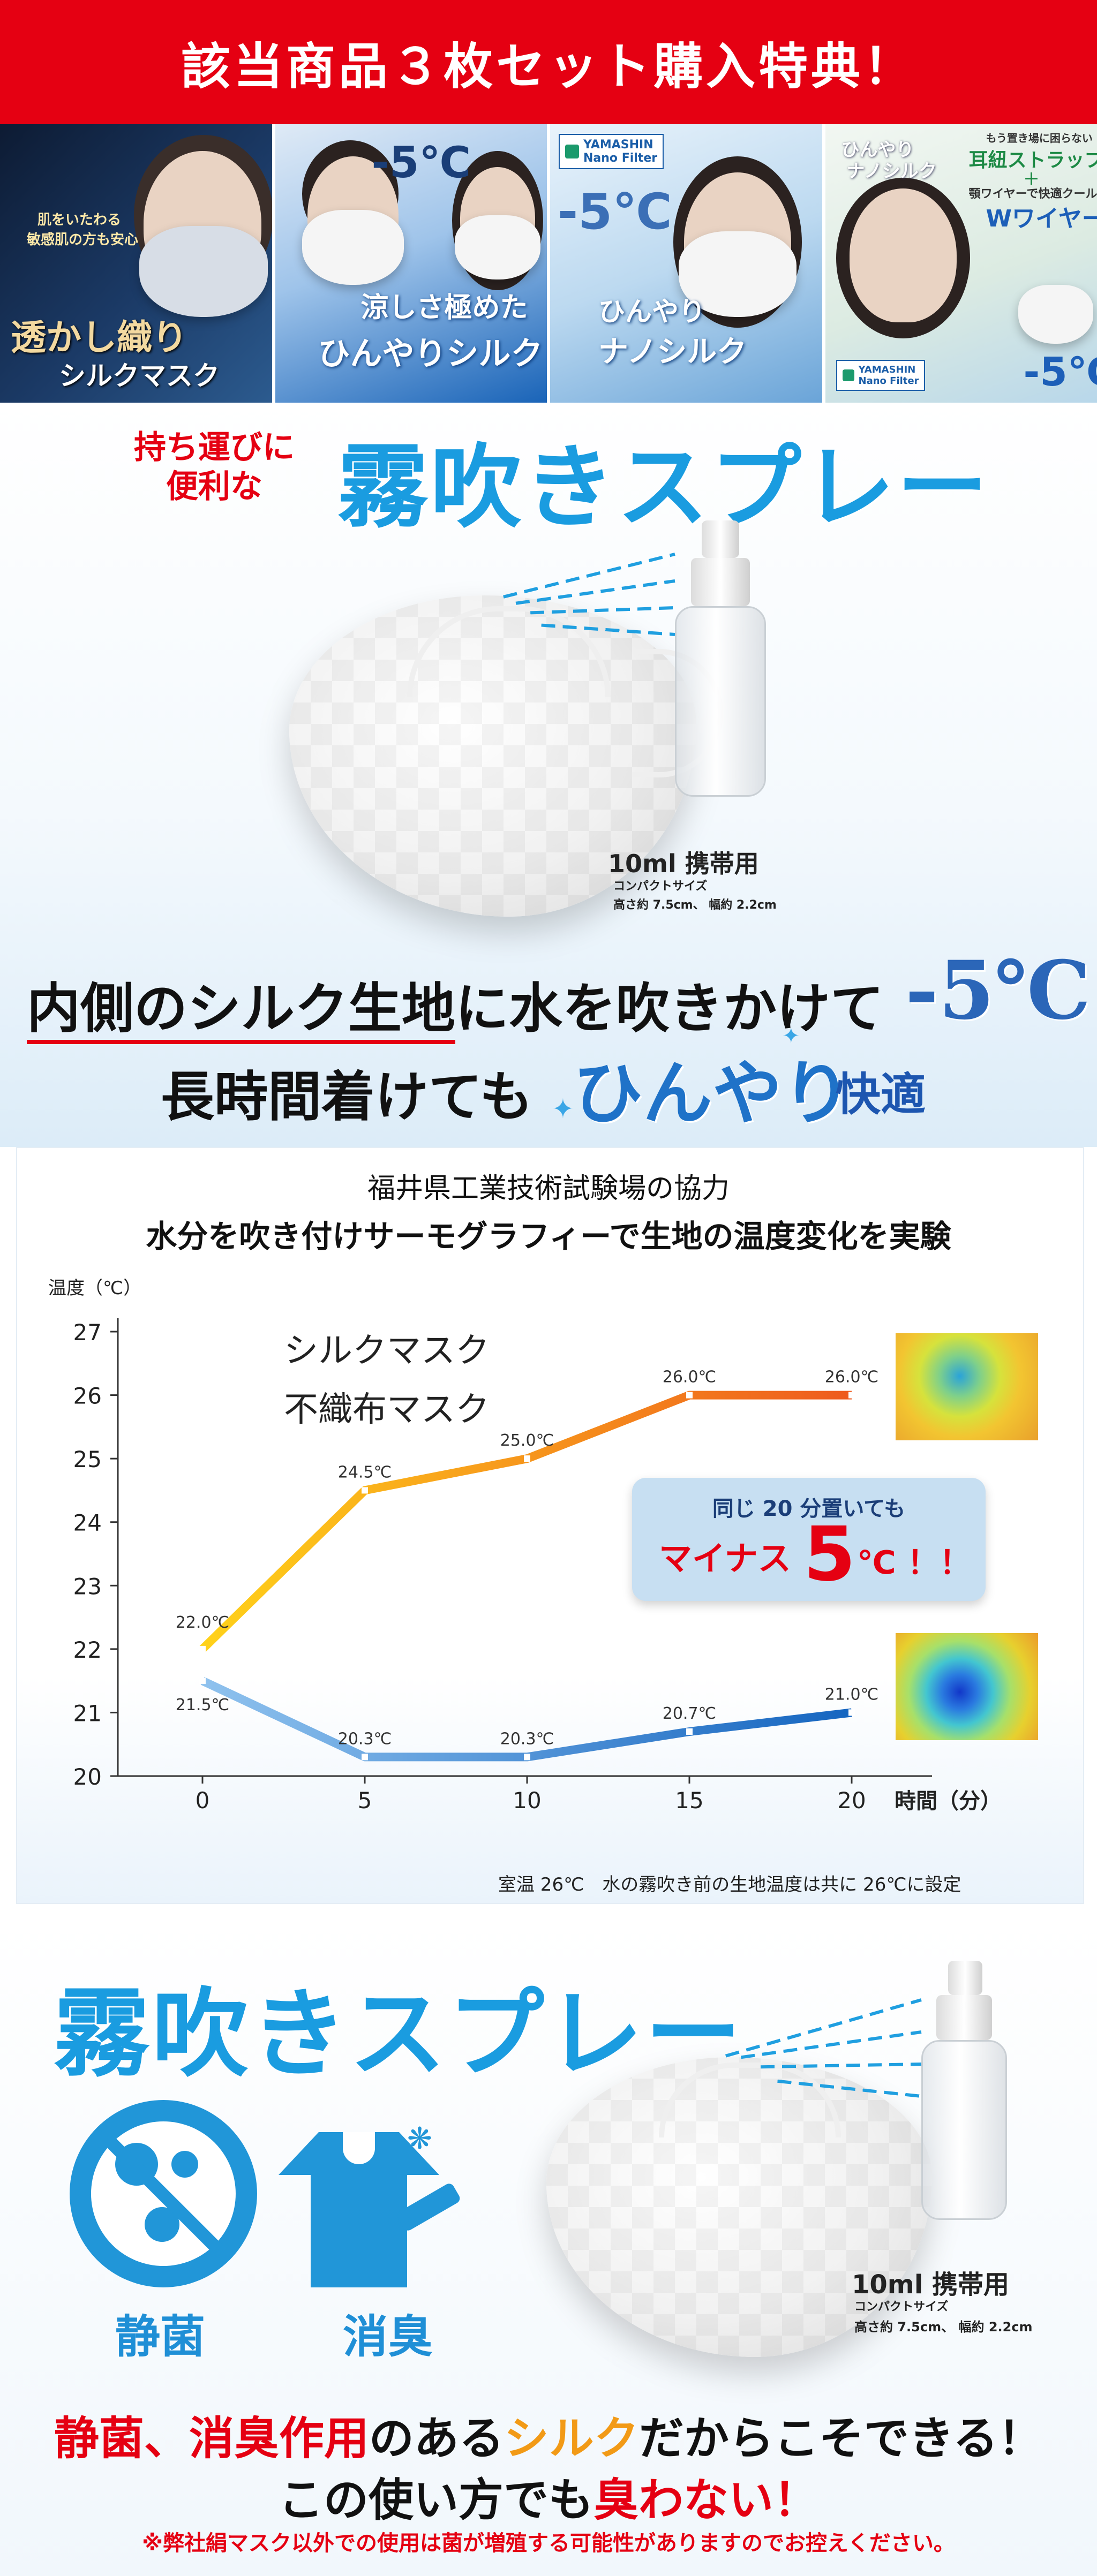 Image resolution: width=1097 pixels, height=2576 pixels. What do you see at coordinates (725, 1558) in the screenshot?
I see `callout-text: マイナス` at bounding box center [725, 1558].